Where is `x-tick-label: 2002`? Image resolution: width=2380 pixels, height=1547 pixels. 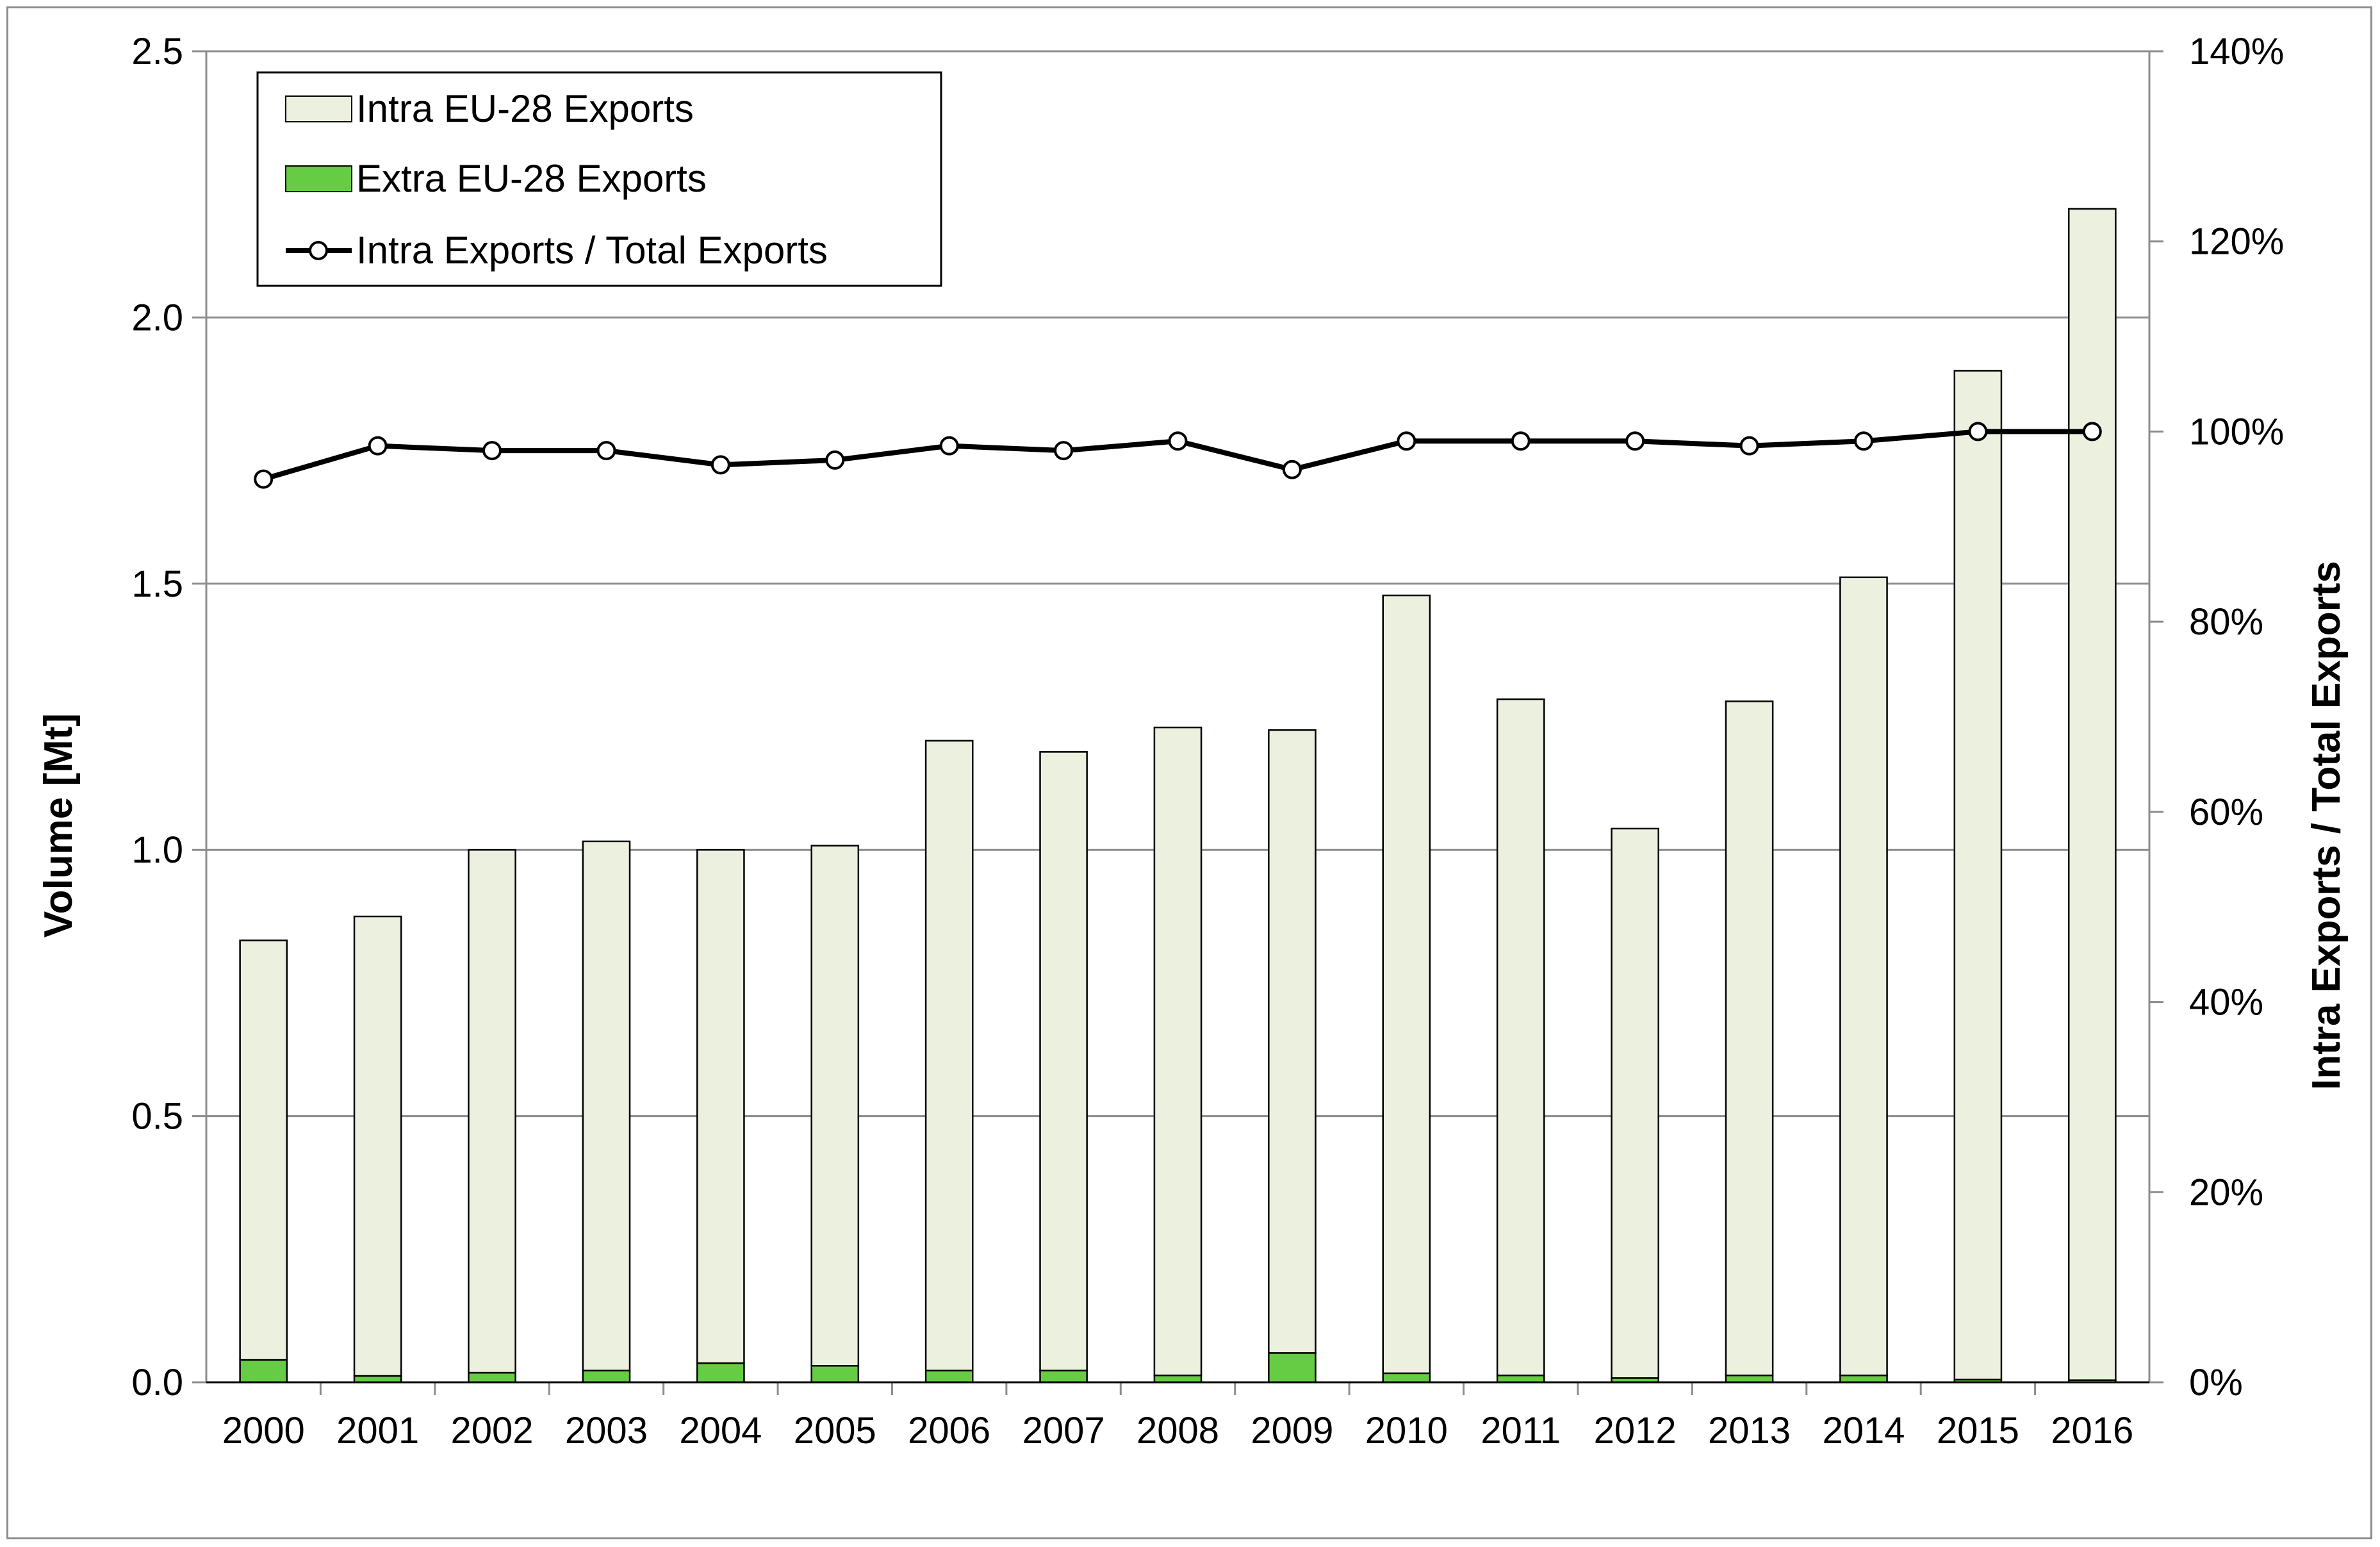
x-tick-label: 2002 is located at coordinates (492, 1431).